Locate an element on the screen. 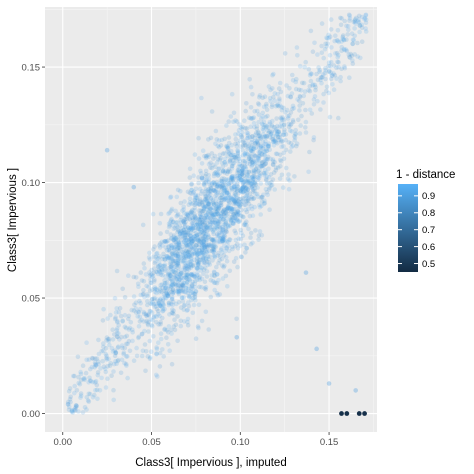  y-axis-title: Class3[ Impervious ] is located at coordinates (13, 220).